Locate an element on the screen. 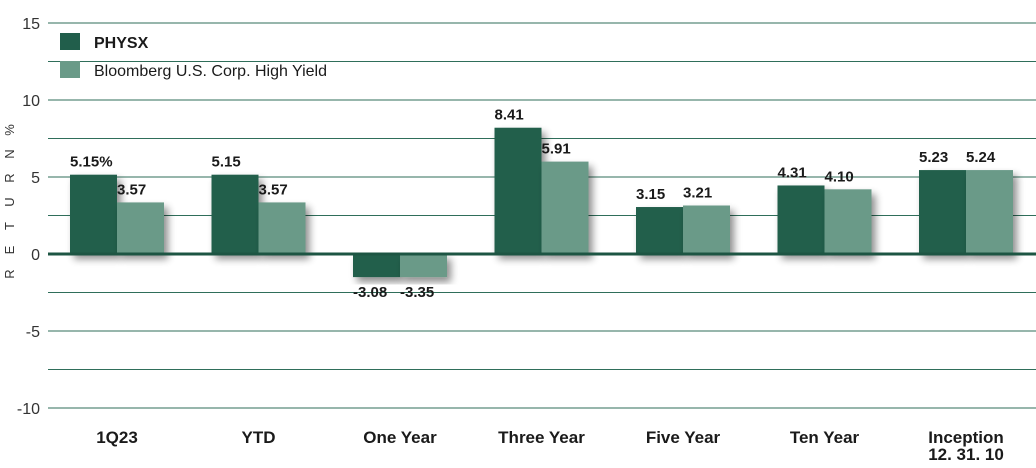 This screenshot has height=468, width=1036. y-axis-title: % N R U T E R is located at coordinates (9, 201).